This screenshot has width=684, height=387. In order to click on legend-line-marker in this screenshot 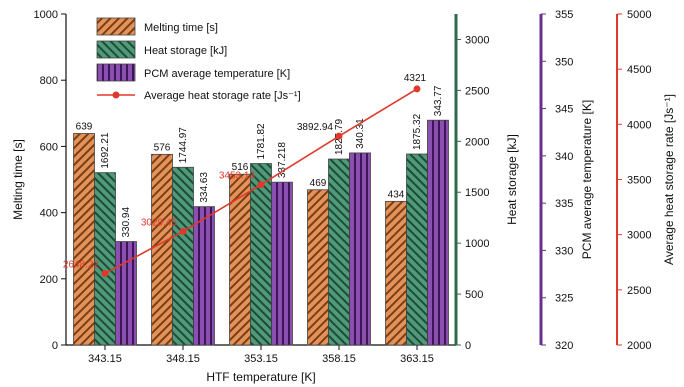, I will do `click(116, 95)`.